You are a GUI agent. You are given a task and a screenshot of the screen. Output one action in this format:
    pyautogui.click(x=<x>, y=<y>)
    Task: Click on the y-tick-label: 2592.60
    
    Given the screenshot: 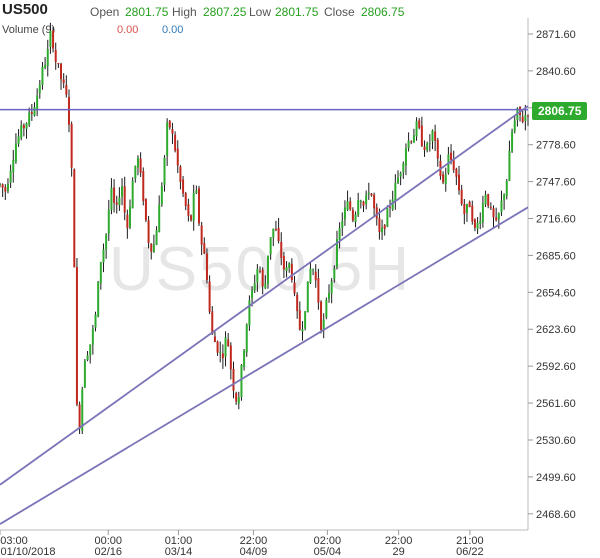 What is the action you would take?
    pyautogui.click(x=556, y=367)
    